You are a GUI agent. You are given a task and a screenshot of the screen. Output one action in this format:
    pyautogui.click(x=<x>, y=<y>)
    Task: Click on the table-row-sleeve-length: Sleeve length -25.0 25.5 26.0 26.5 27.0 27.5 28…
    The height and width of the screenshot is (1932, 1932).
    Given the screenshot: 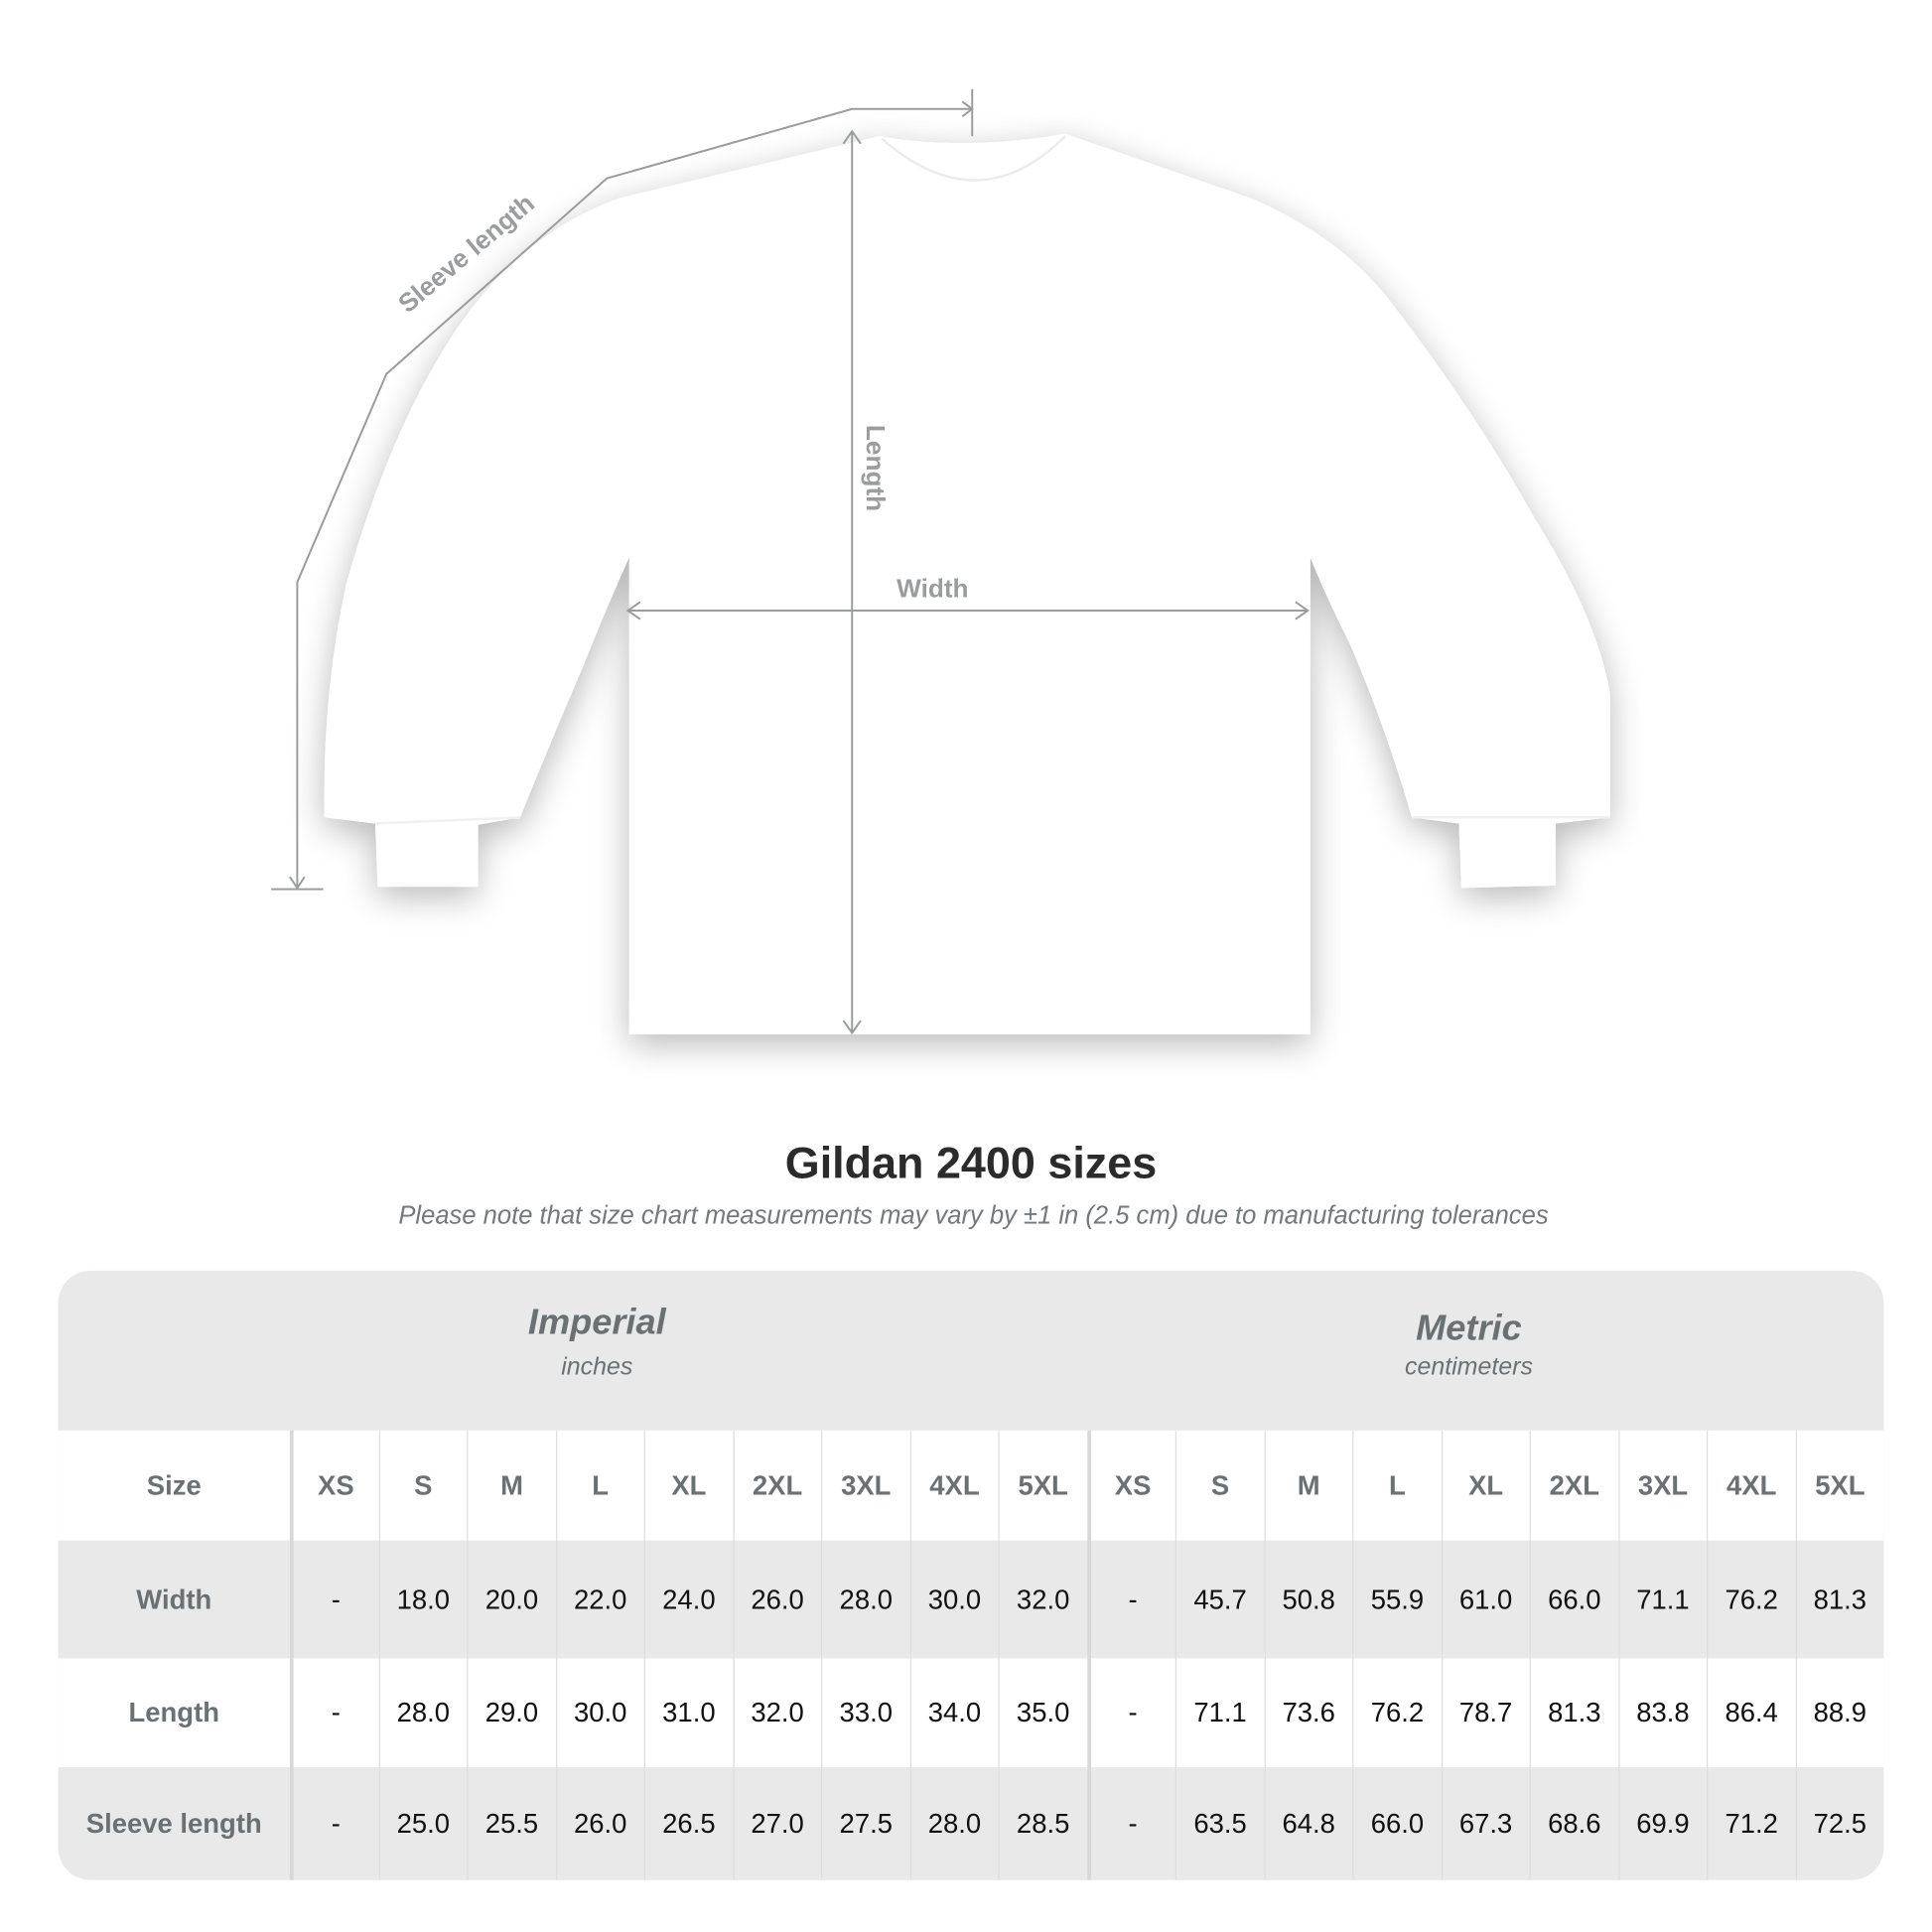 What is the action you would take?
    pyautogui.click(x=971, y=1823)
    